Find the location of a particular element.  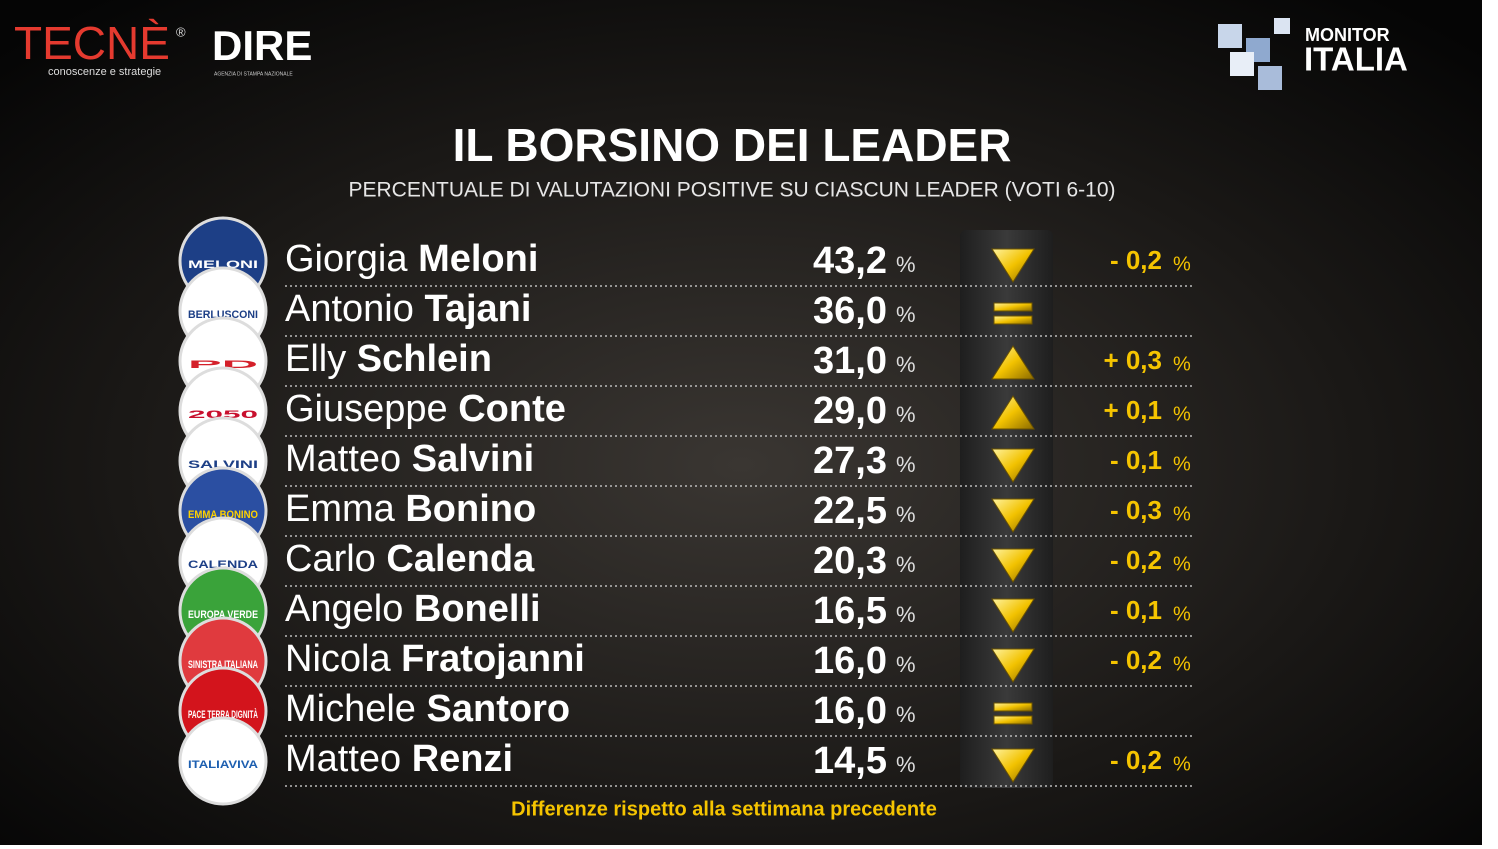

first-name: Antonio is located at coordinates (349, 309).